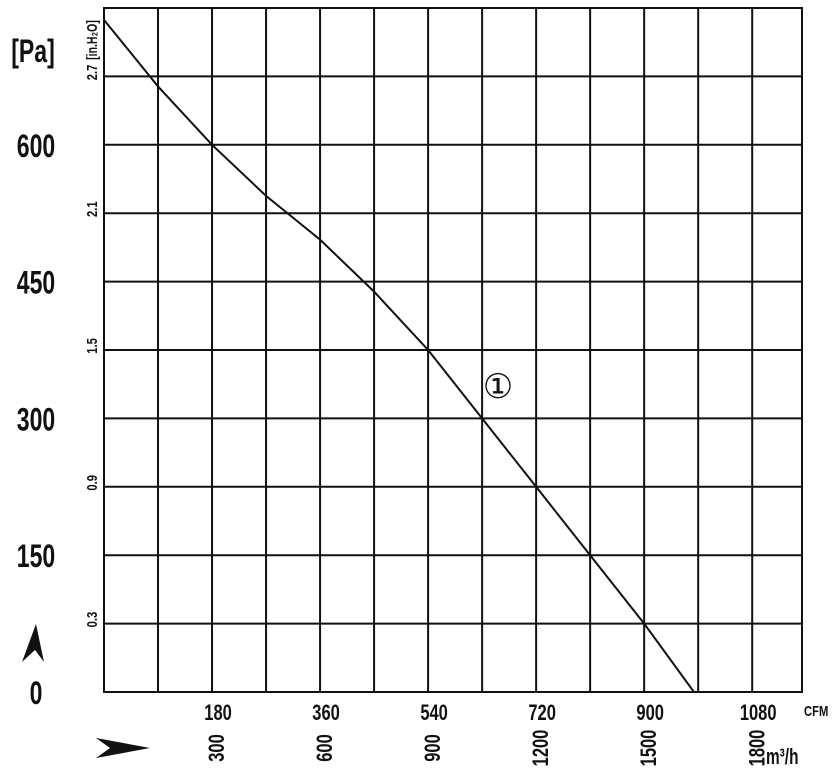 The width and height of the screenshot is (834, 779). Describe the element at coordinates (650, 713) in the screenshot. I see `x-tick-label: 900` at that location.